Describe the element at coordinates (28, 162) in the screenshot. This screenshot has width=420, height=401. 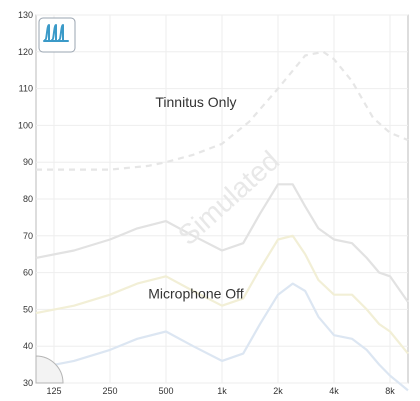
I see `y-tick-label: 90` at that location.